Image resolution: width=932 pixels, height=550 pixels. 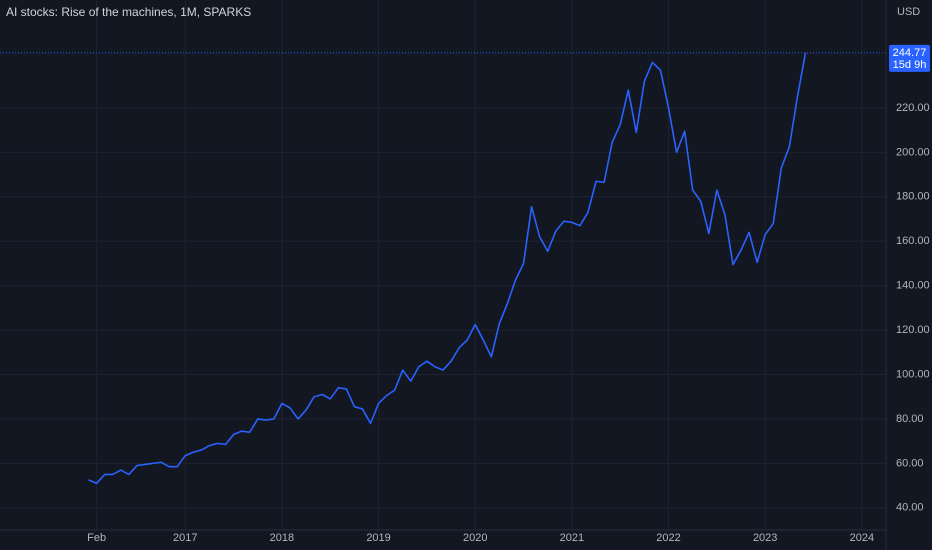 What do you see at coordinates (910, 65) in the screenshot?
I see `countdown-label: 15d 9h` at bounding box center [910, 65].